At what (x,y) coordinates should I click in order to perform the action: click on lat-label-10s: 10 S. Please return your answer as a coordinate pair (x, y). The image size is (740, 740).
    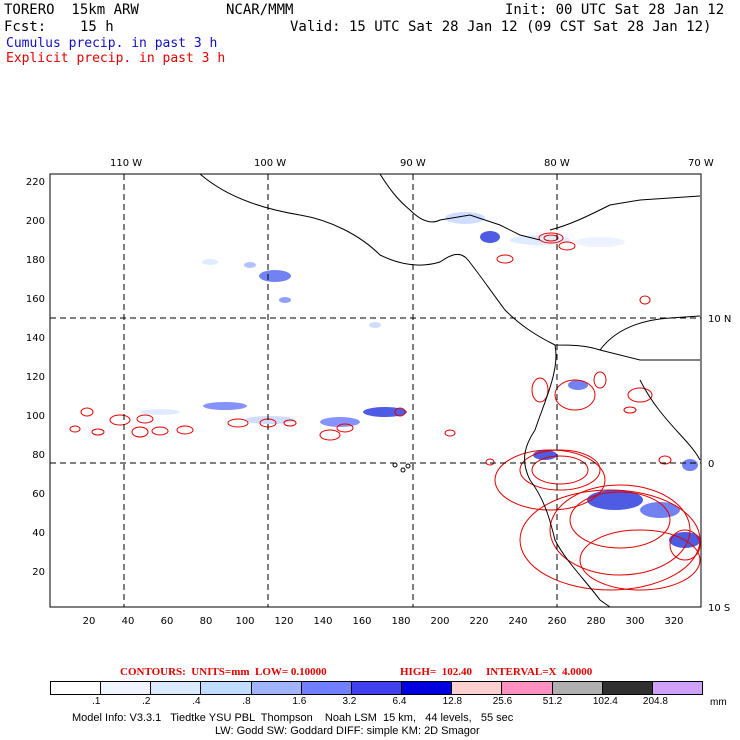
    Looking at the image, I should click on (719, 608).